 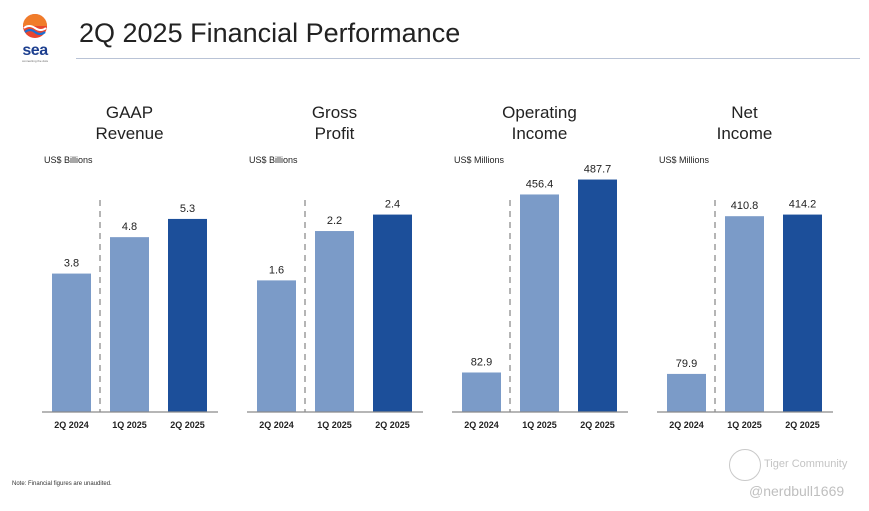 I want to click on bar-chart: 82.9 2Q 2024 456.4 1Q 2025 487.7 2Q 2025, so click(x=540, y=297).